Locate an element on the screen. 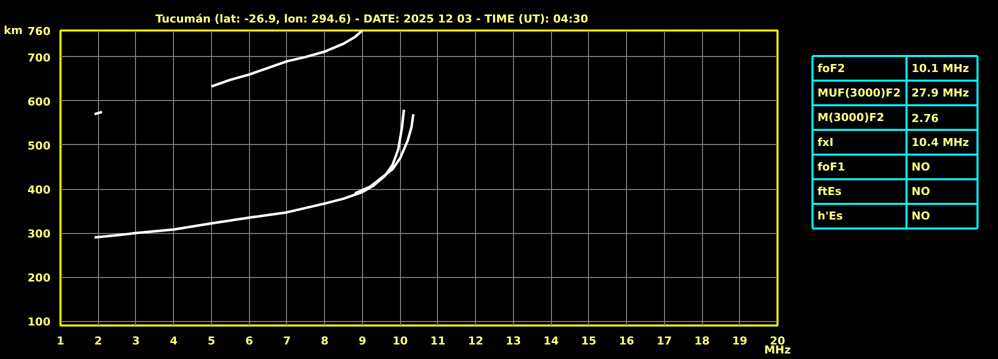 Image resolution: width=998 pixels, height=359 pixels. text: 10.1 MHz is located at coordinates (941, 68).